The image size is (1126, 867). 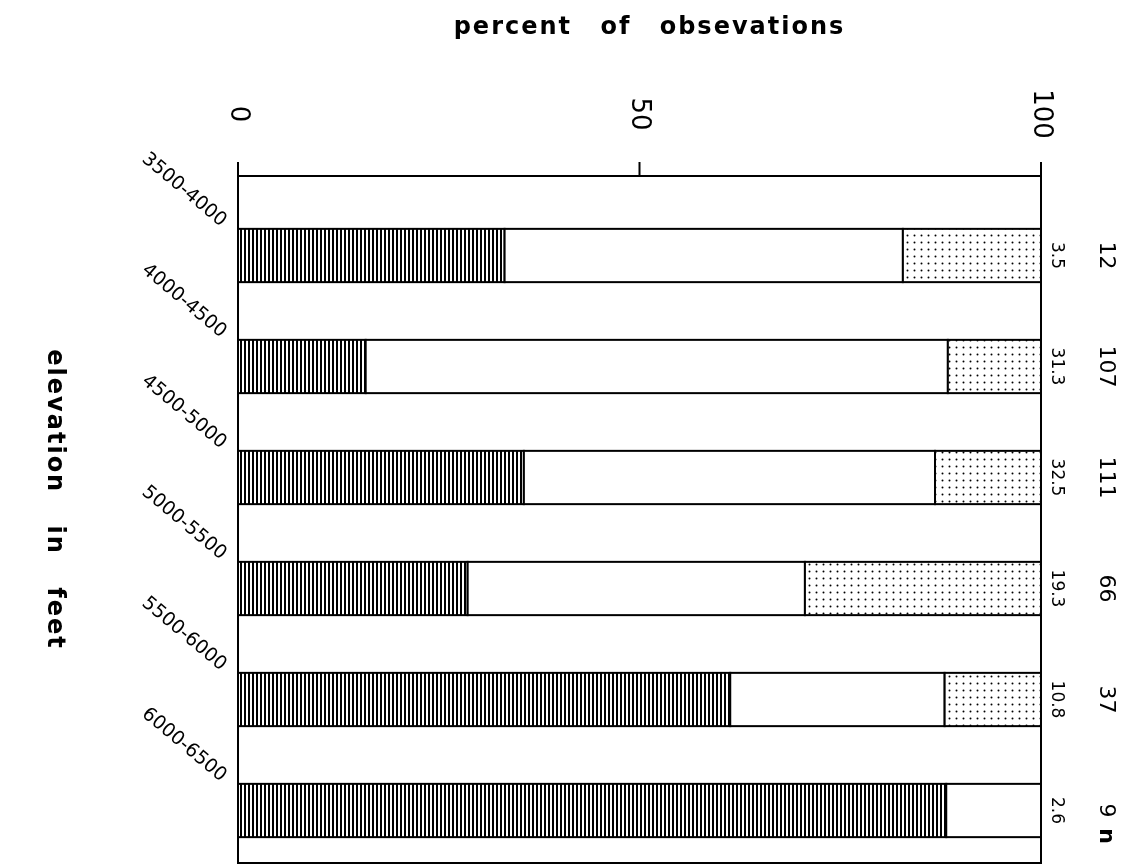 I want to click on text: 32.5, so click(x=1058, y=477).